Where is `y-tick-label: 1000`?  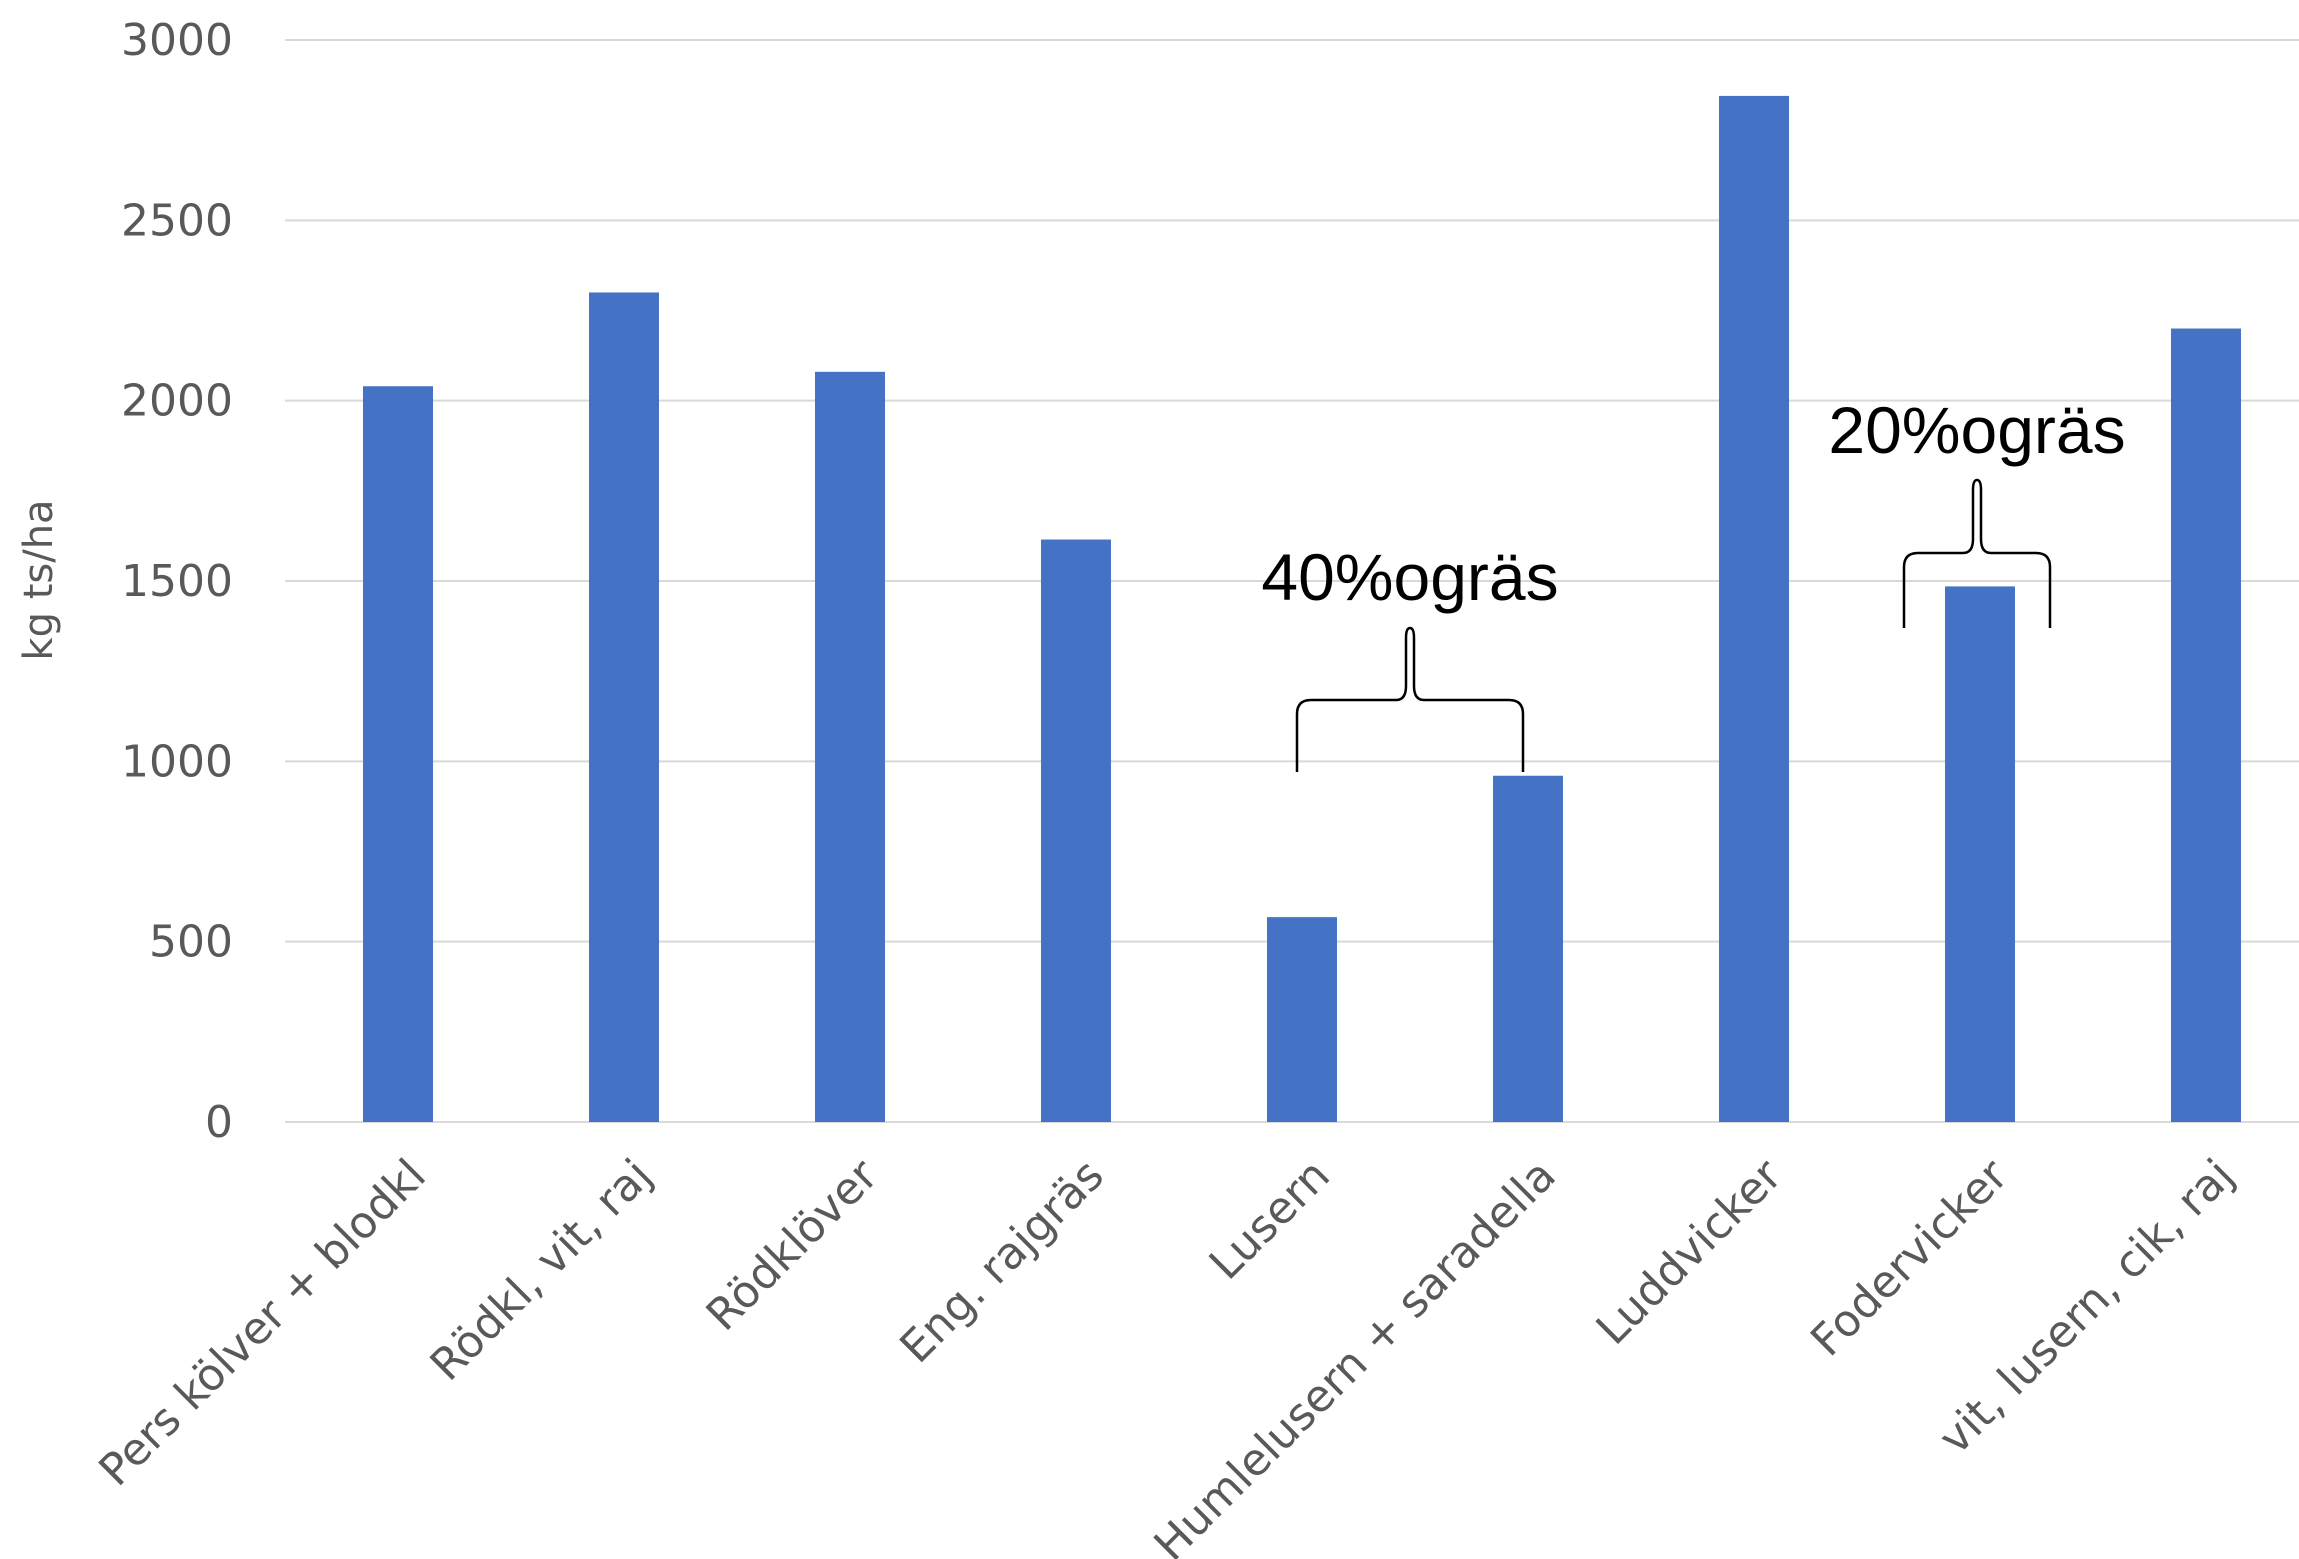 y-tick-label: 1000 is located at coordinates (177, 761).